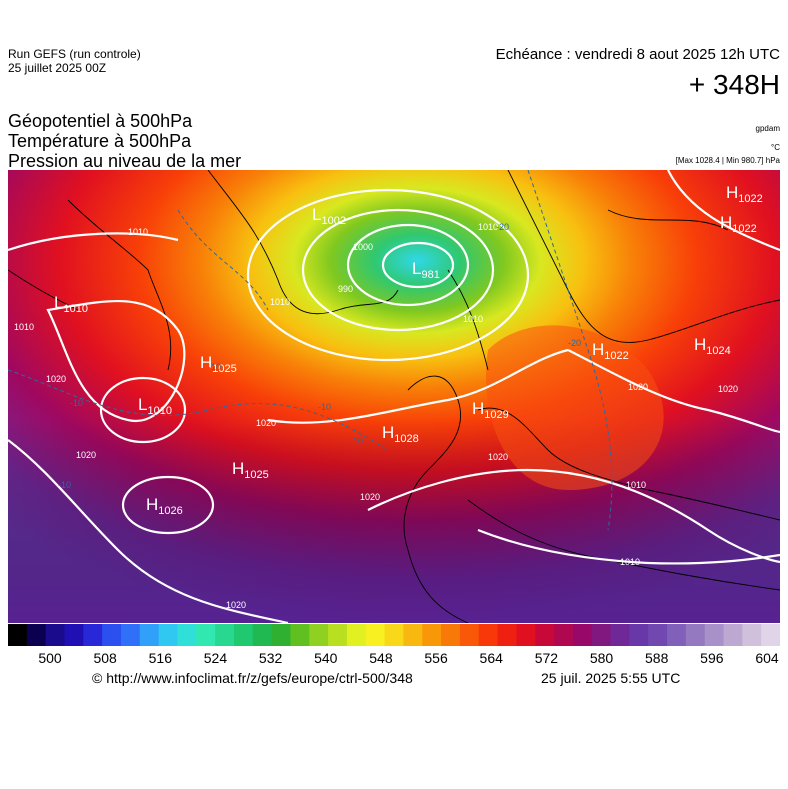 The image size is (788, 789). Describe the element at coordinates (767, 128) in the screenshot. I see `unit-gpdam: gpdam` at that location.